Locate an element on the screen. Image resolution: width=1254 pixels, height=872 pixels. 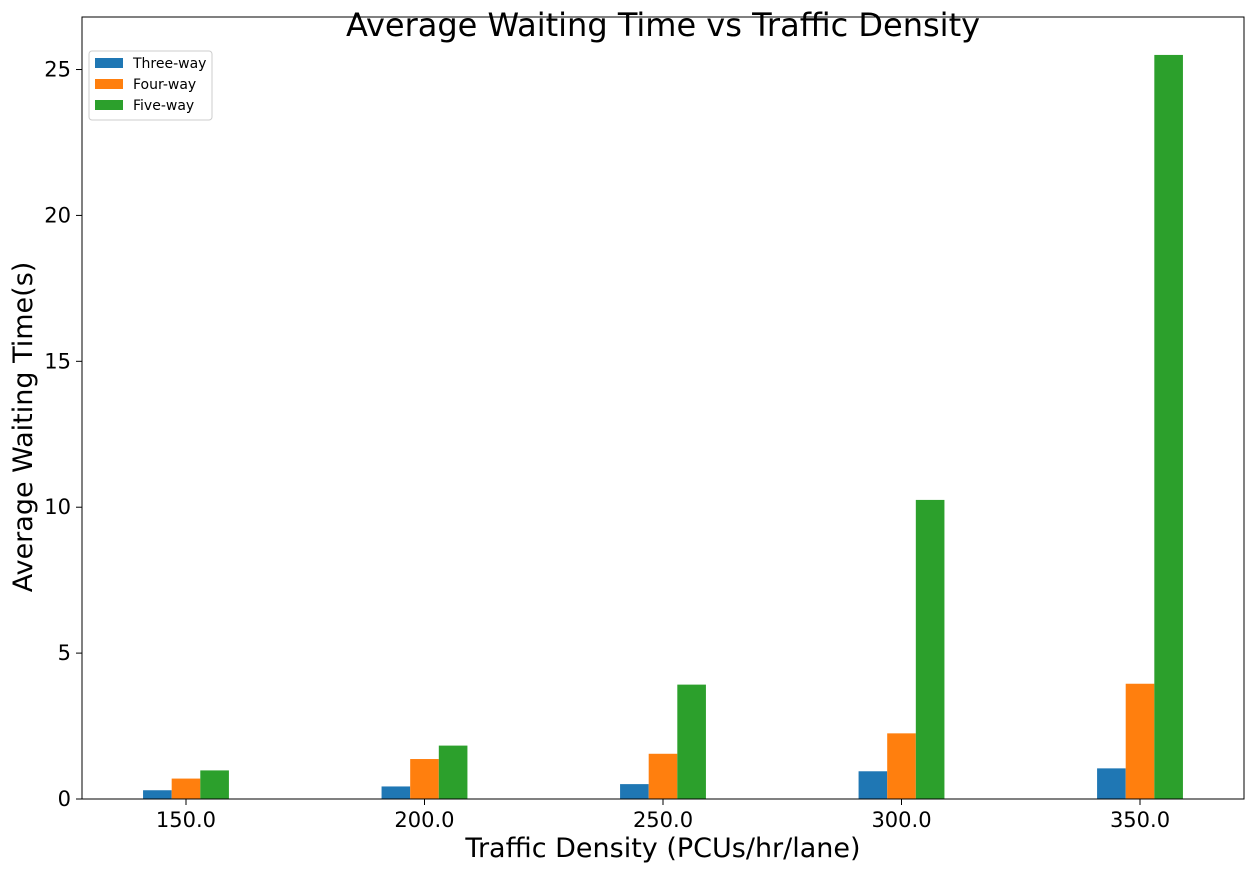
y-tick-label: 20 is located at coordinates (57, 215).